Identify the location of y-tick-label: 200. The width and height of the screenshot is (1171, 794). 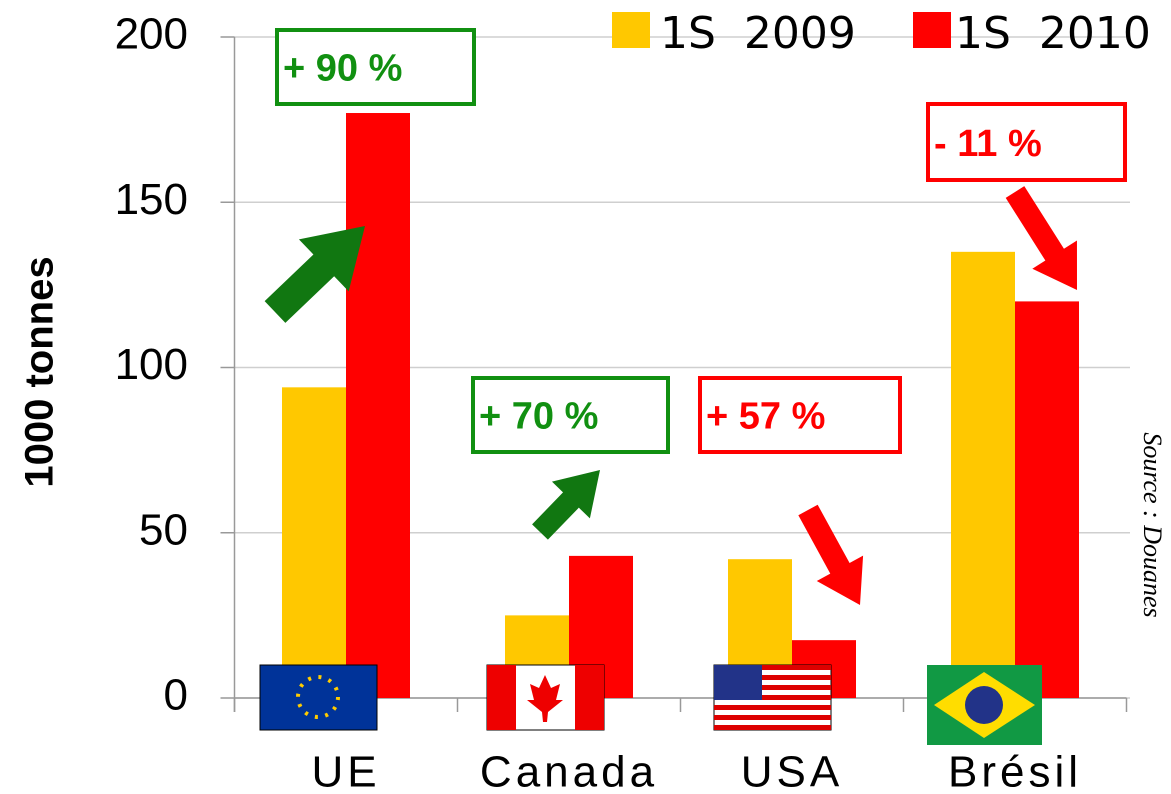
(151, 34).